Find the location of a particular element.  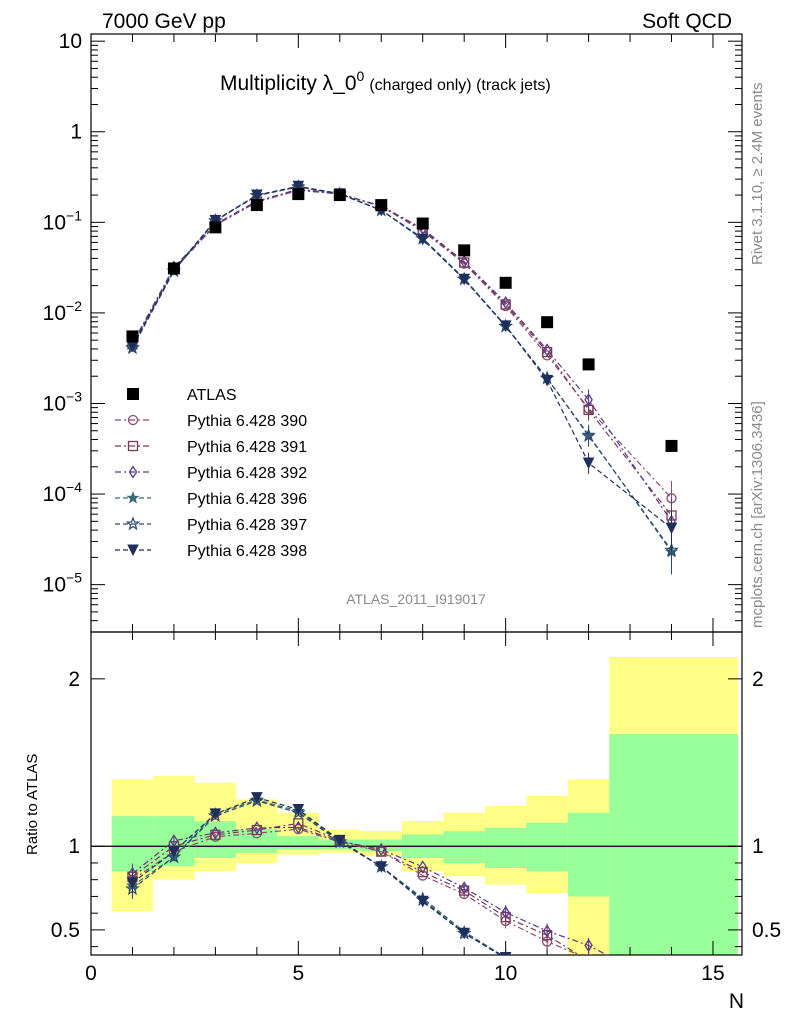

y-tick-label: 2 is located at coordinates (74, 679).